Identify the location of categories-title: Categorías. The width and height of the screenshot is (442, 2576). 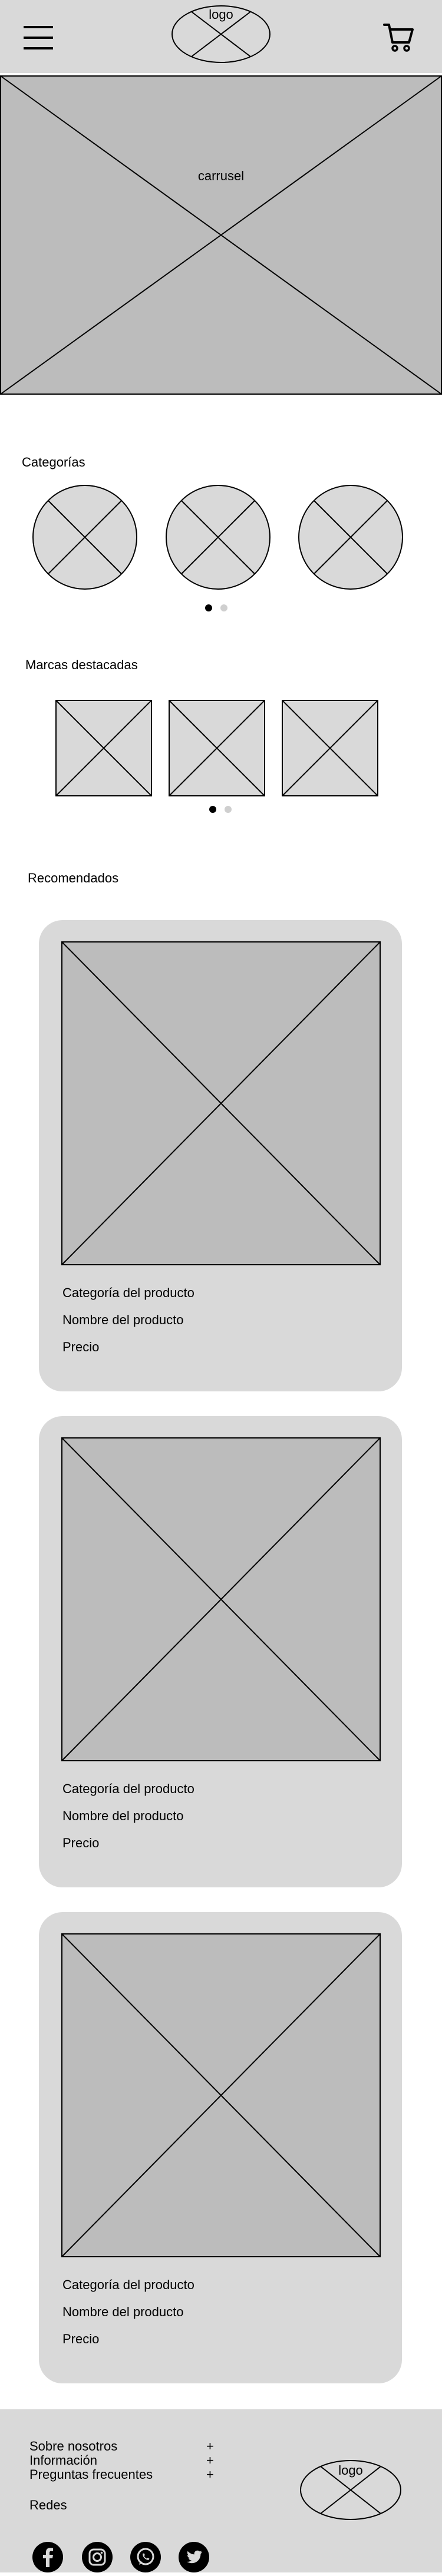
(53, 462).